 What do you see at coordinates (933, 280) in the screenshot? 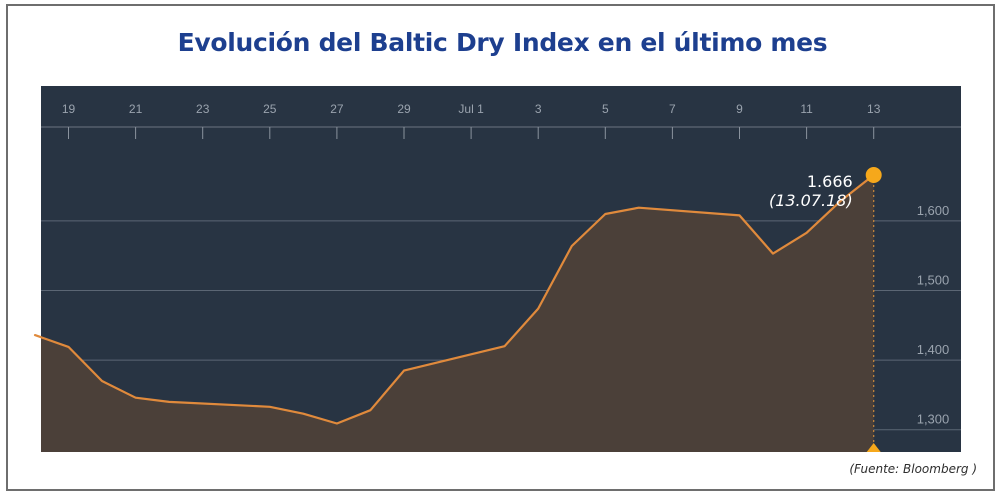
I see `y-tick-label: 1,500` at bounding box center [933, 280].